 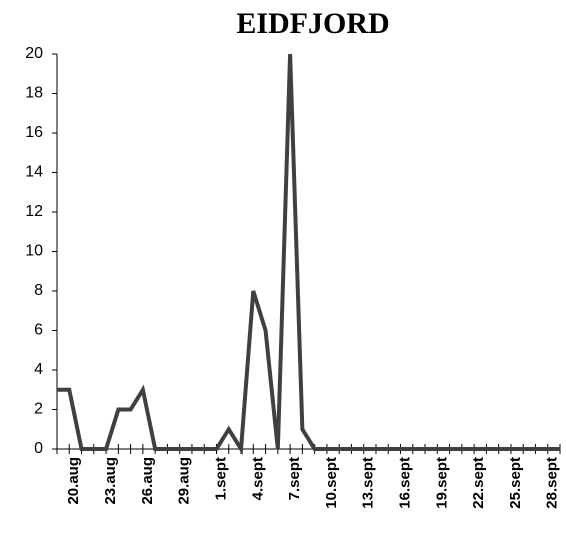 What do you see at coordinates (147, 481) in the screenshot?
I see `x-tick-label: 26.aug` at bounding box center [147, 481].